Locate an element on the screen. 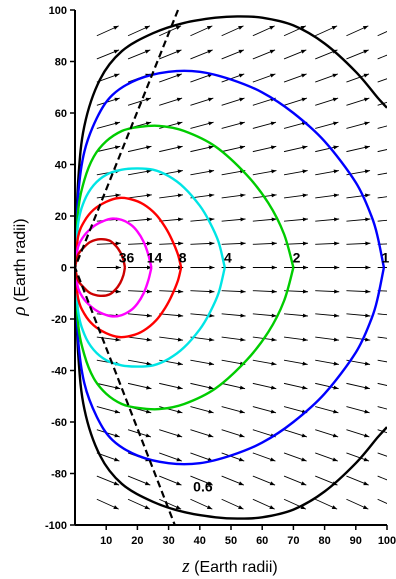 This screenshot has width=396, height=579. x-tick-label: 60 is located at coordinates (262, 541).